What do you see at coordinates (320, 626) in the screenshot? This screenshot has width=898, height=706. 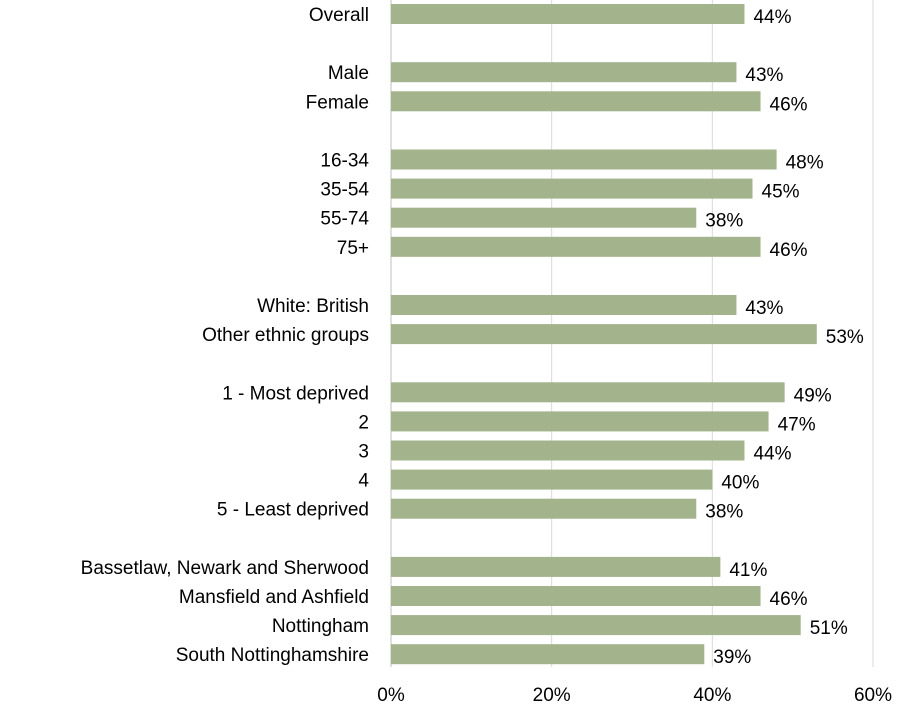 I see `category-label-16: Nottingham` at bounding box center [320, 626].